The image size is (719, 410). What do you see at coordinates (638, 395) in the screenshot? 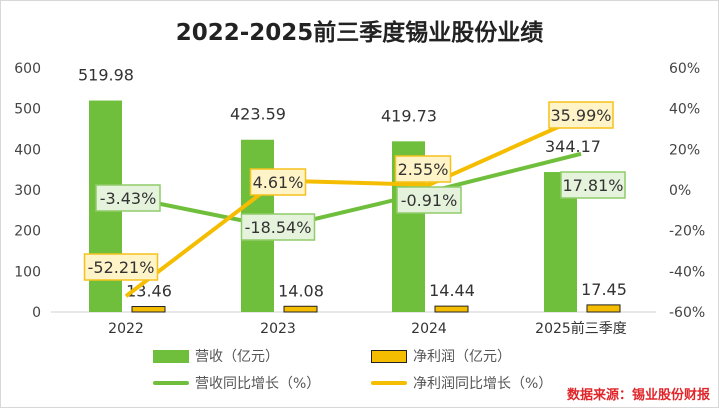
I see `data-source: 数据来源：锡业股份财报` at bounding box center [638, 395].